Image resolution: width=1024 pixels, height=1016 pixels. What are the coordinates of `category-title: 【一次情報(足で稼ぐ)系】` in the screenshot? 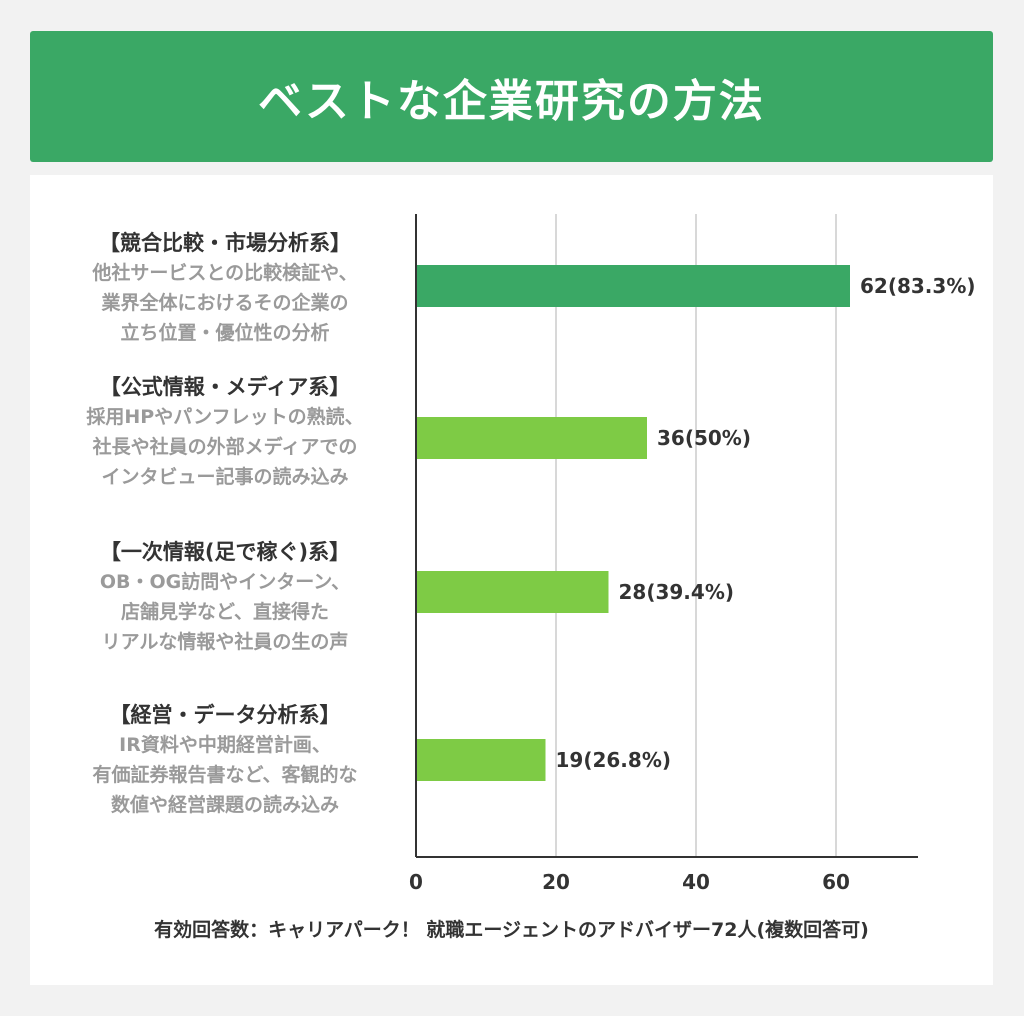 It's located at (225, 552).